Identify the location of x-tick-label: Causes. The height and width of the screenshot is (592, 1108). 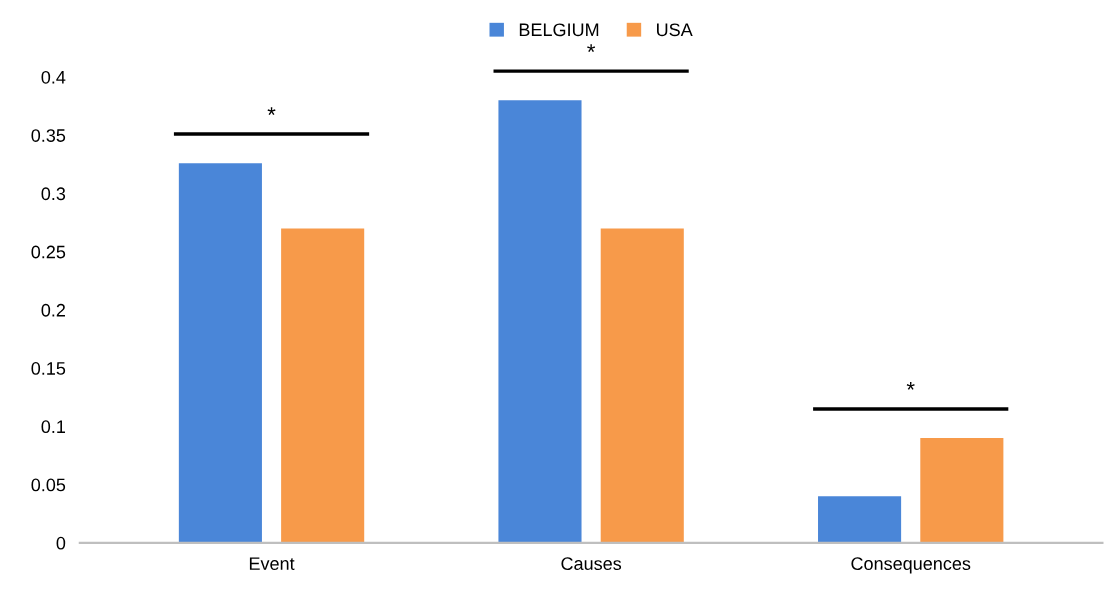
(591, 564).